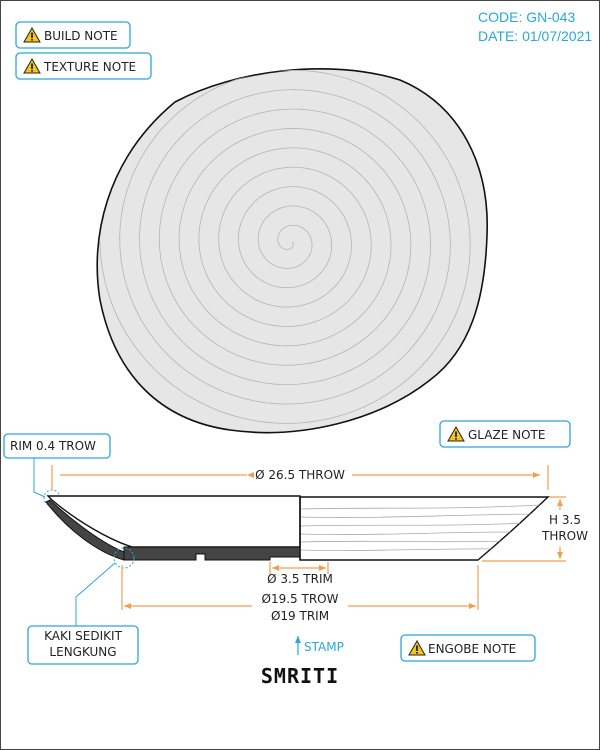  I want to click on glaze-note-box, so click(505, 434).